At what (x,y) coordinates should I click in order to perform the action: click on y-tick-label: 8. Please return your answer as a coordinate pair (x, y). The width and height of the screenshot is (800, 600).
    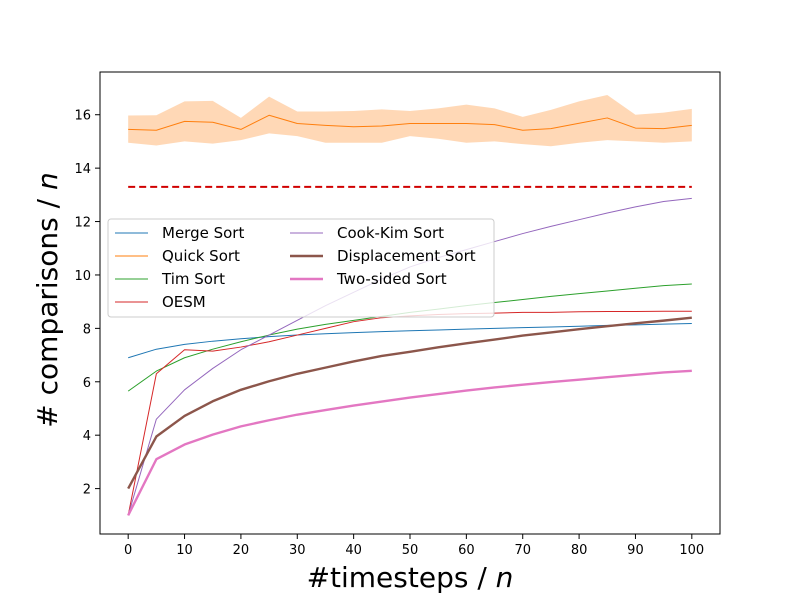
    Looking at the image, I should click on (87, 329).